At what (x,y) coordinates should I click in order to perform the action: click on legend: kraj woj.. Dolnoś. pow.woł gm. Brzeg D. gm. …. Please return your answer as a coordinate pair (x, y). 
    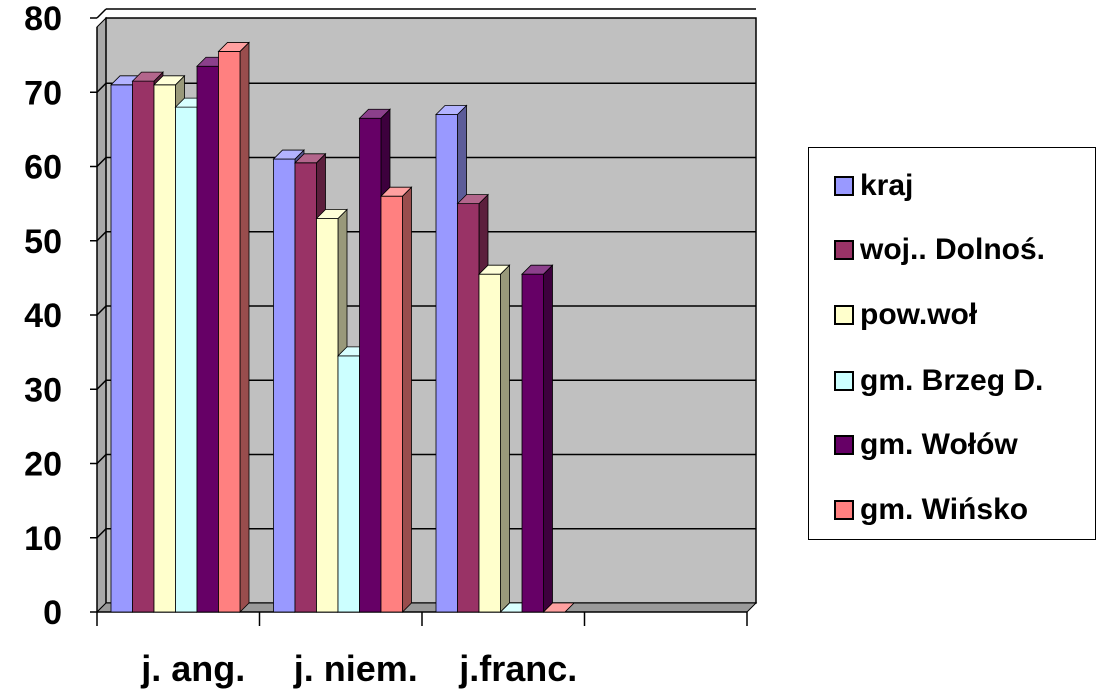
    Looking at the image, I should click on (952, 343).